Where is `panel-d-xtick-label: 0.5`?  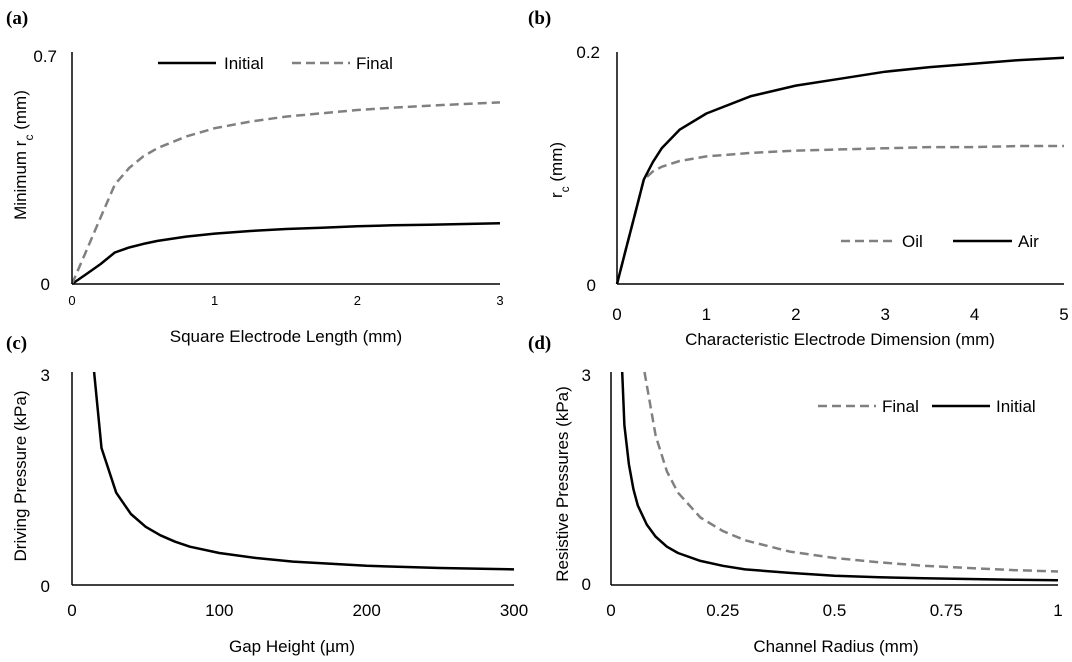 panel-d-xtick-label: 0.5 is located at coordinates (835, 610).